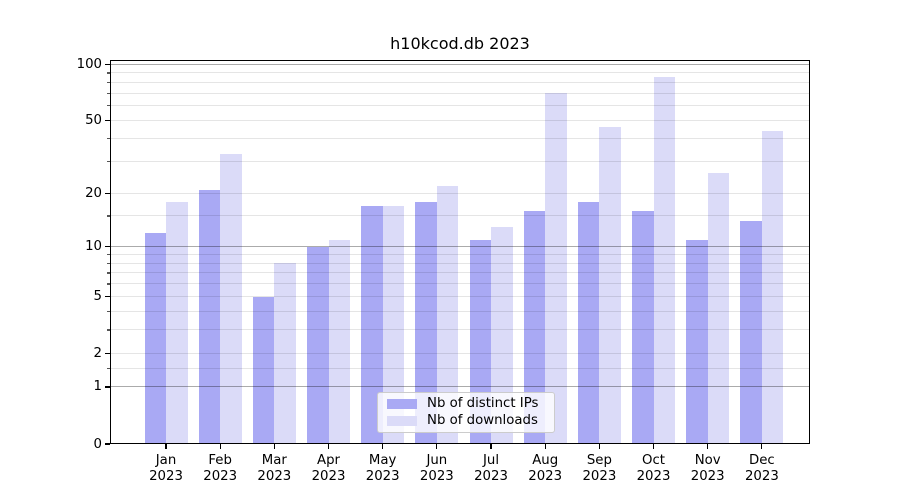  What do you see at coordinates (382, 468) in the screenshot?
I see `x-tick-label-may: May 2023` at bounding box center [382, 468].